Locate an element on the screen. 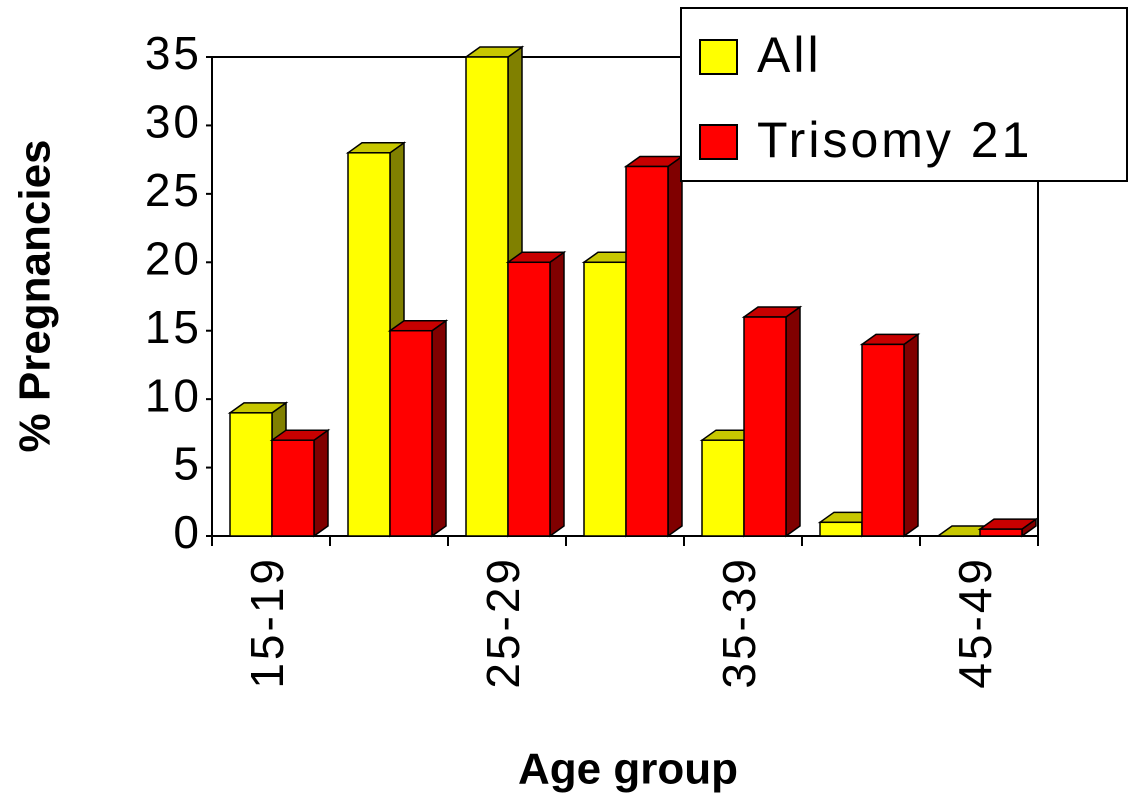  y-tick-label: 30 is located at coordinates (173, 122).